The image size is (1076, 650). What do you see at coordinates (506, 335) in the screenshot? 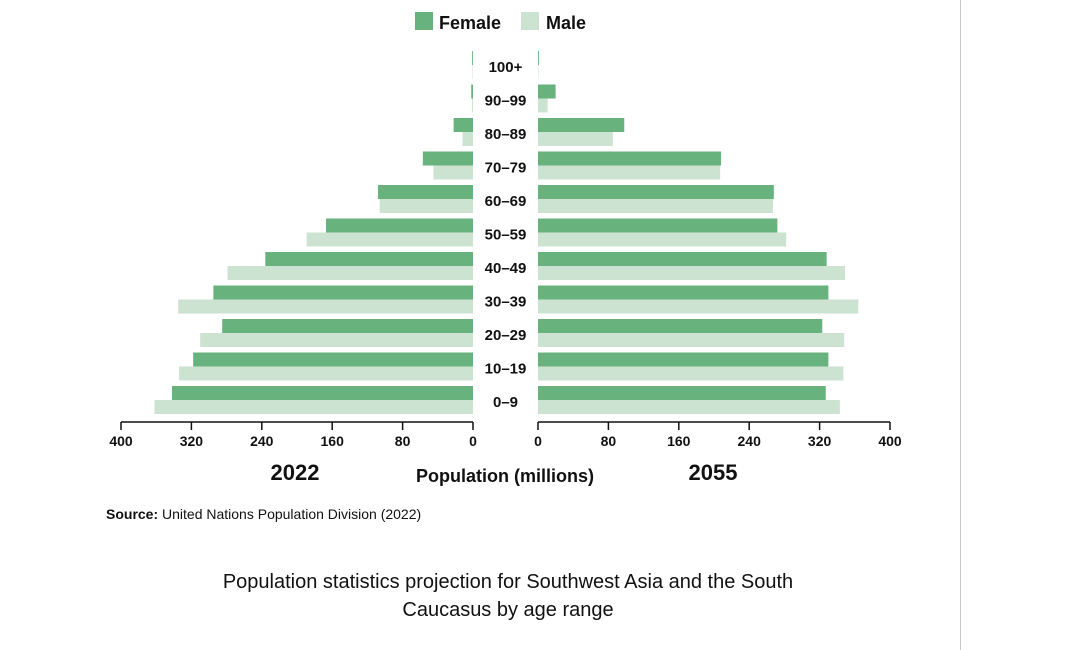
I see `age-label-2: 20–29` at bounding box center [506, 335].